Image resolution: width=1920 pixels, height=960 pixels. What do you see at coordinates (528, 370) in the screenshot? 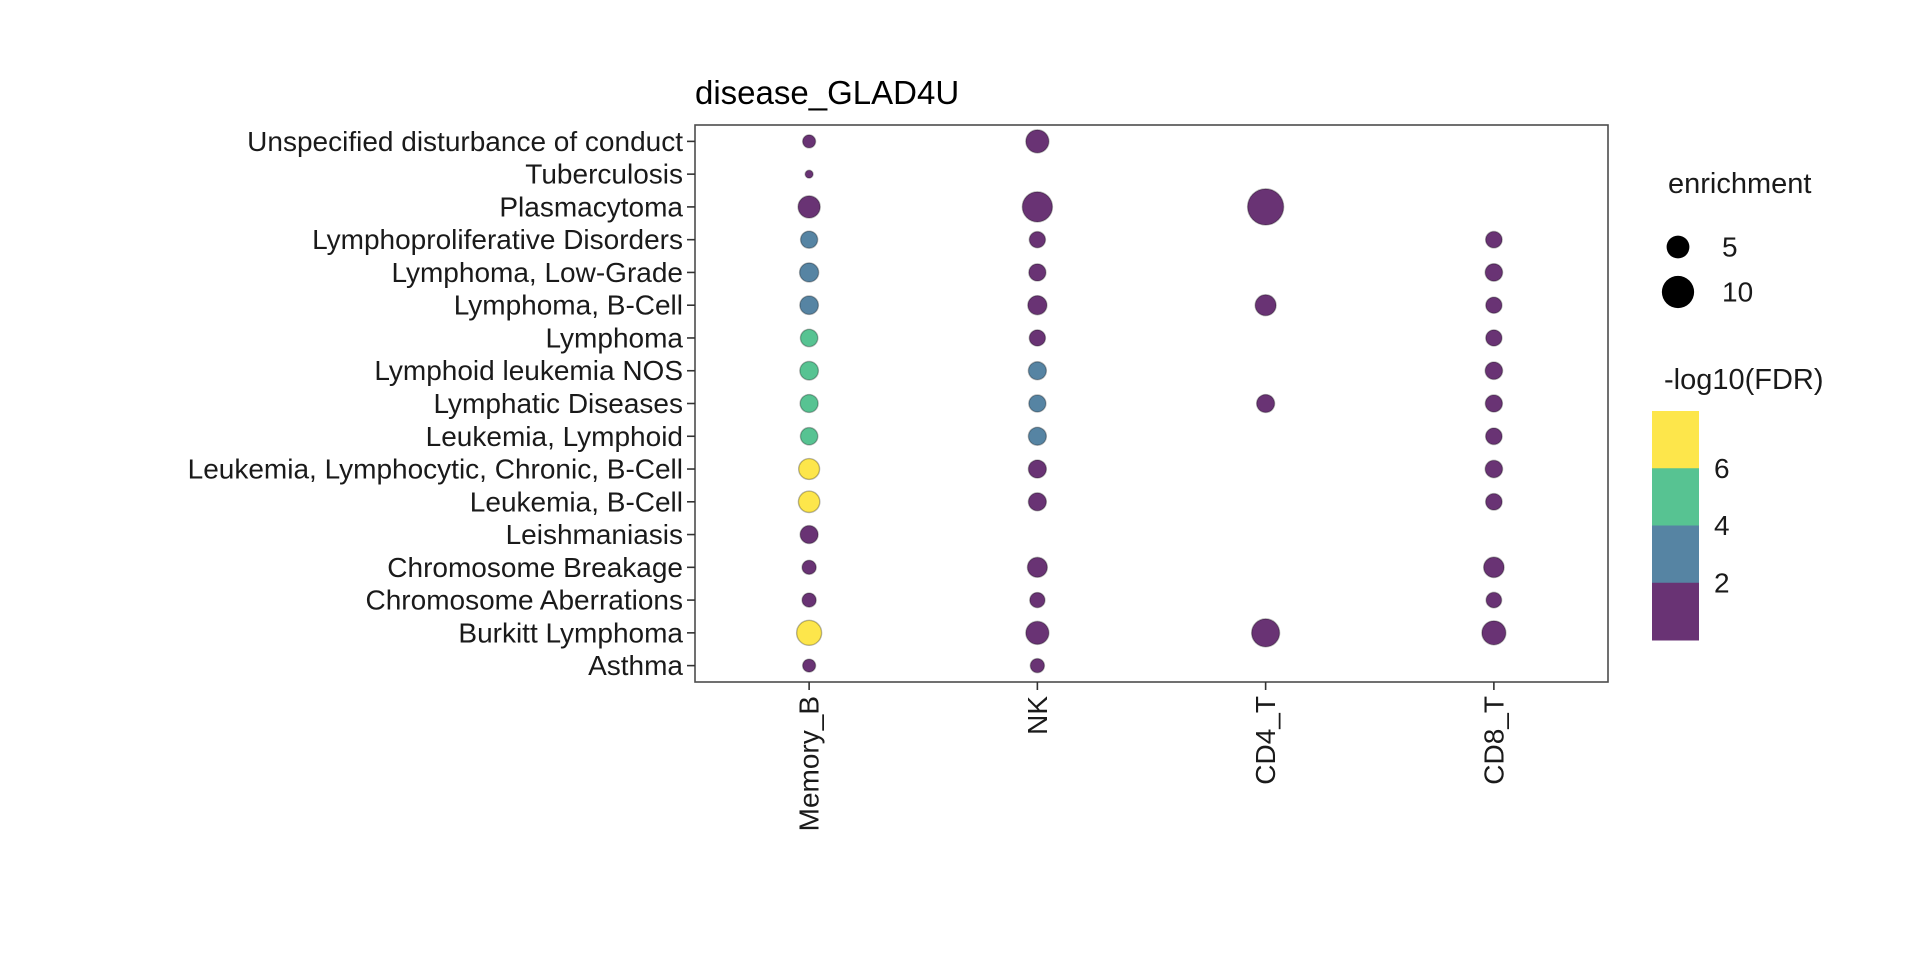
I see `y-tick-label: Lymphoid leukemia NOS` at bounding box center [528, 370].